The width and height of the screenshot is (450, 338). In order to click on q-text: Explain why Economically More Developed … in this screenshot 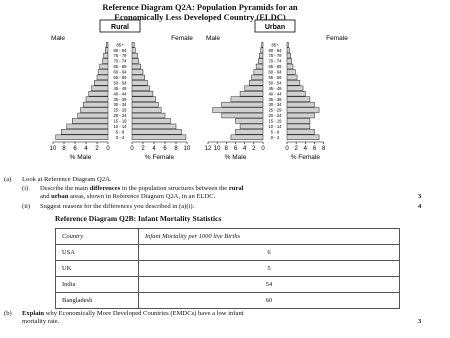, I will do `click(212, 318)`.